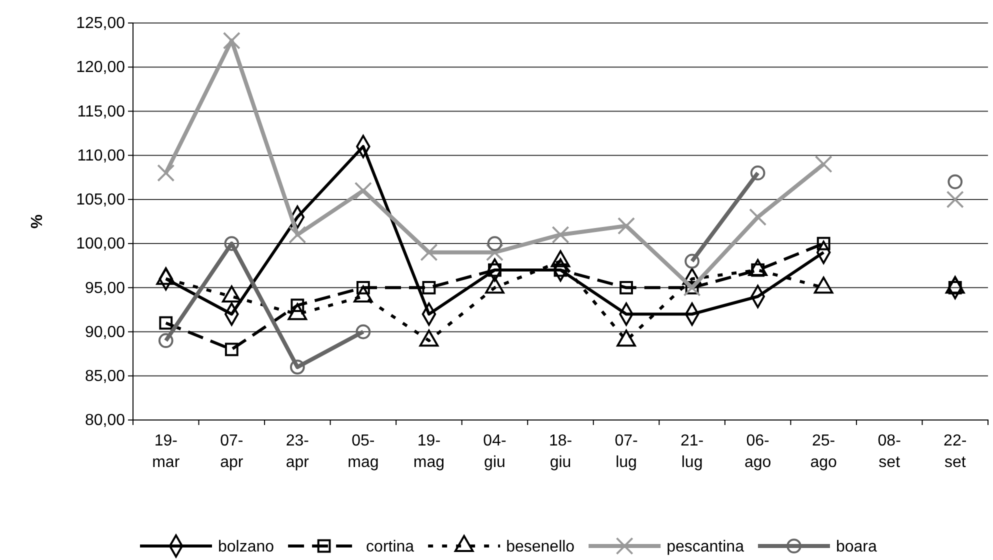 The height and width of the screenshot is (560, 993). What do you see at coordinates (101, 67) in the screenshot?
I see `y-tick-label: 120,00` at bounding box center [101, 67].